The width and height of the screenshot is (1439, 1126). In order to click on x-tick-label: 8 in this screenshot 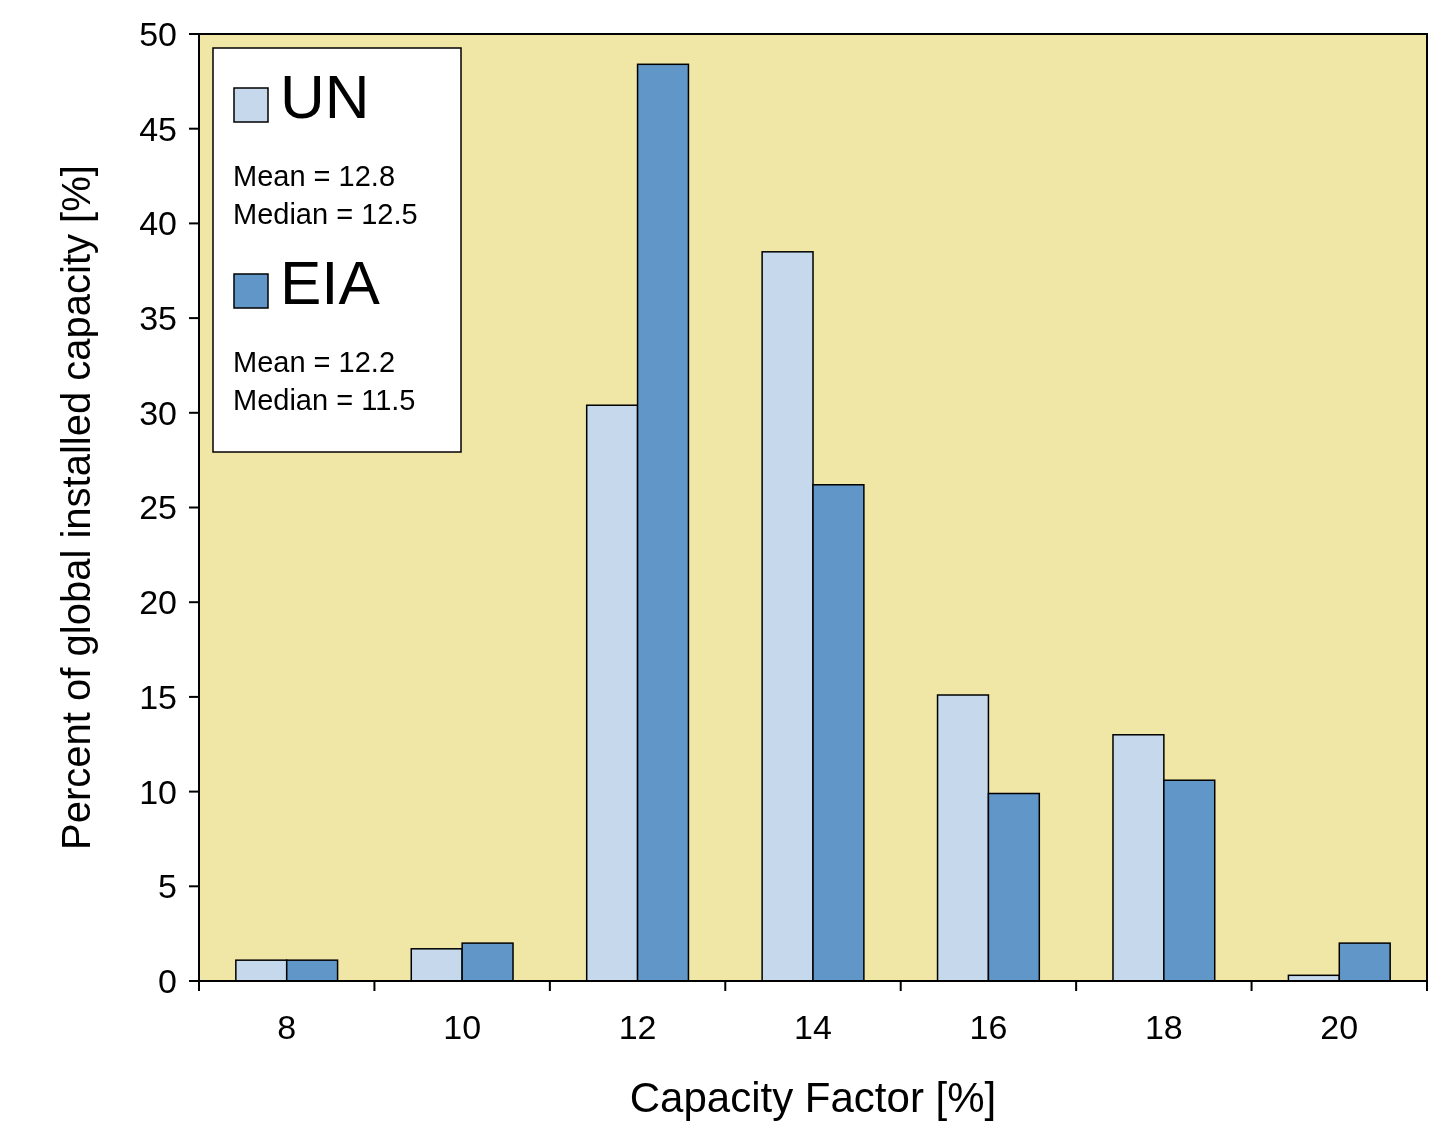, I will do `click(287, 1027)`.